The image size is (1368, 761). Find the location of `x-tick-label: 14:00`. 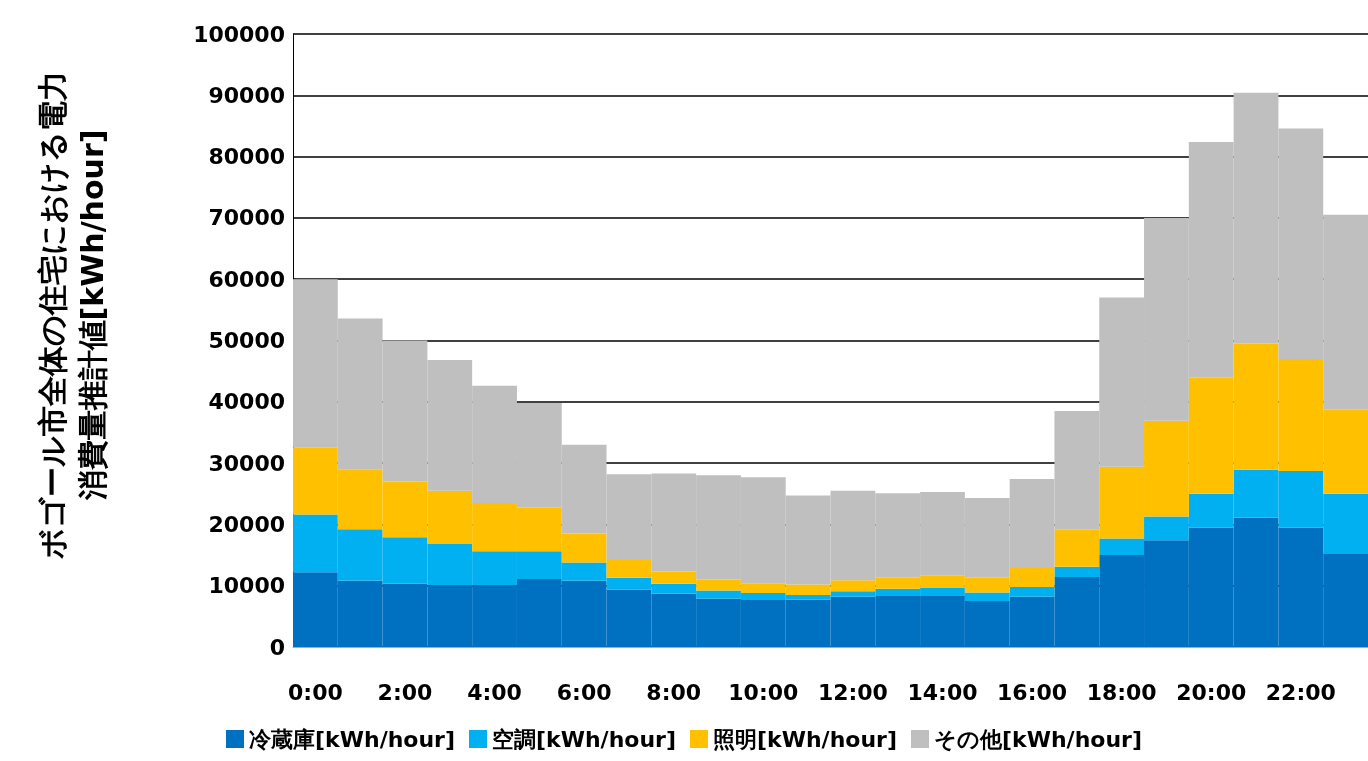

x-tick-label: 14:00 is located at coordinates (942, 692).